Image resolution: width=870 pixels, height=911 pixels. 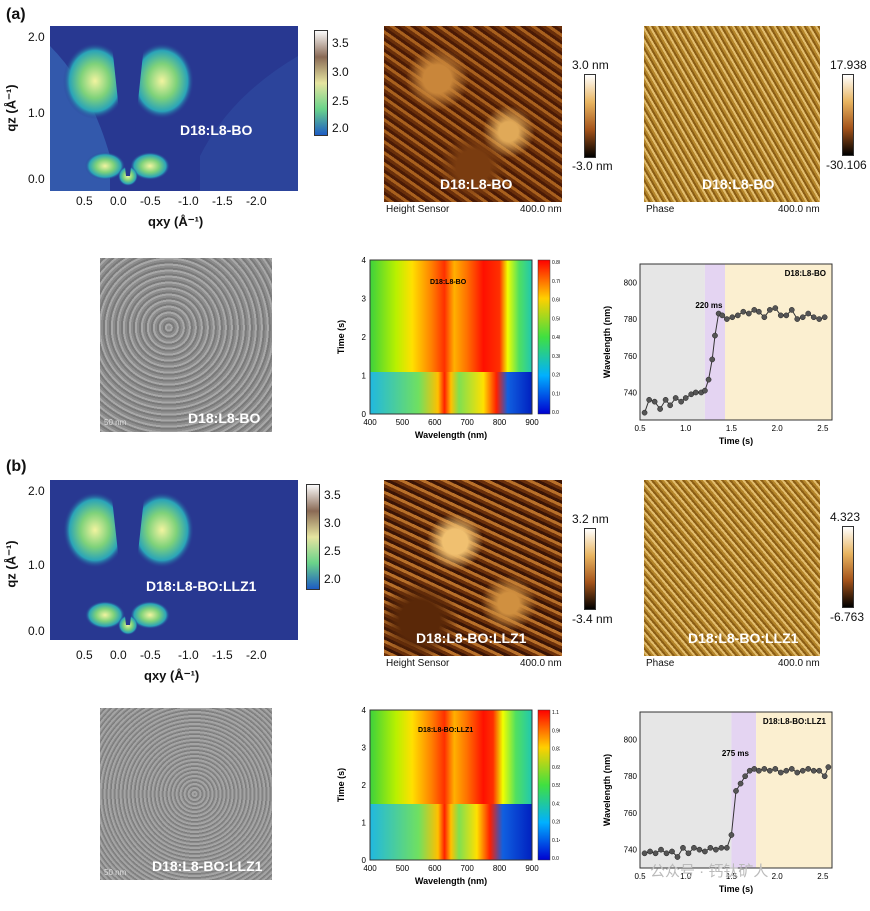 What do you see at coordinates (115, 872) in the screenshot?
I see `tem-scalebar-b: 50 nm` at bounding box center [115, 872].